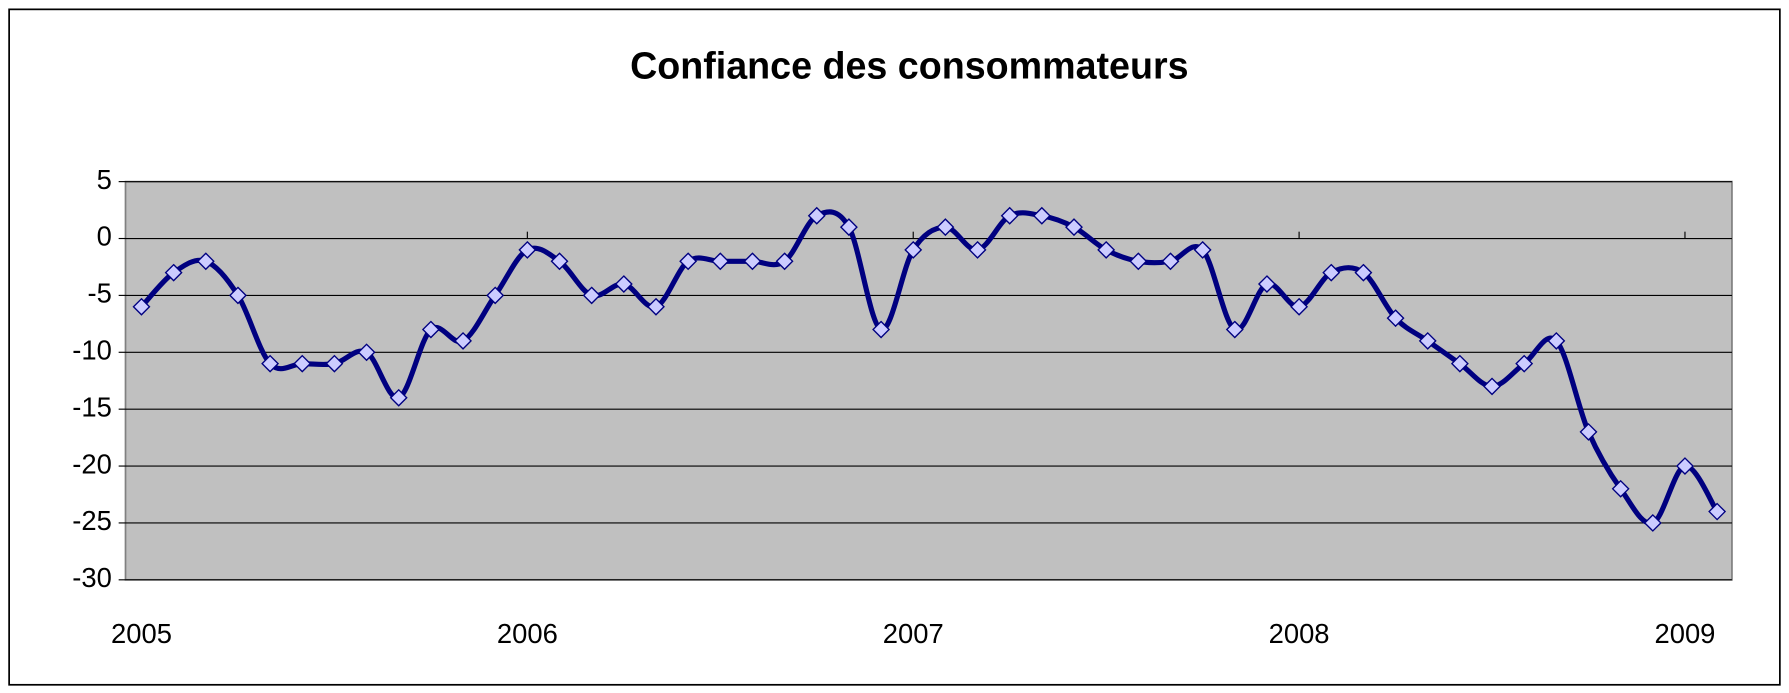 Image resolution: width=1789 pixels, height=693 pixels. Describe the element at coordinates (92, 577) in the screenshot. I see `y-tick-label: -30` at that location.